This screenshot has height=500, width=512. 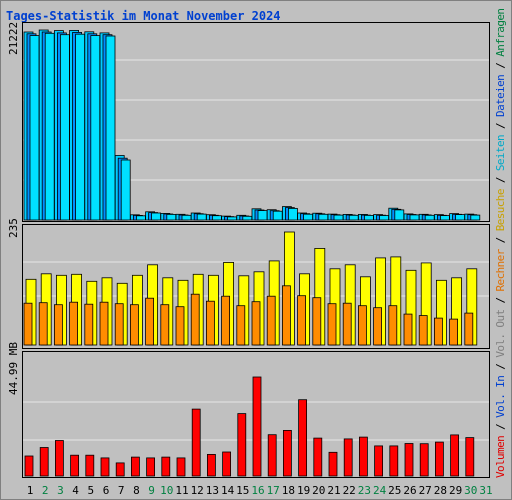 What do you see at coordinates (273, 490) in the screenshot?
I see `x-tick-label: 17` at bounding box center [273, 490].